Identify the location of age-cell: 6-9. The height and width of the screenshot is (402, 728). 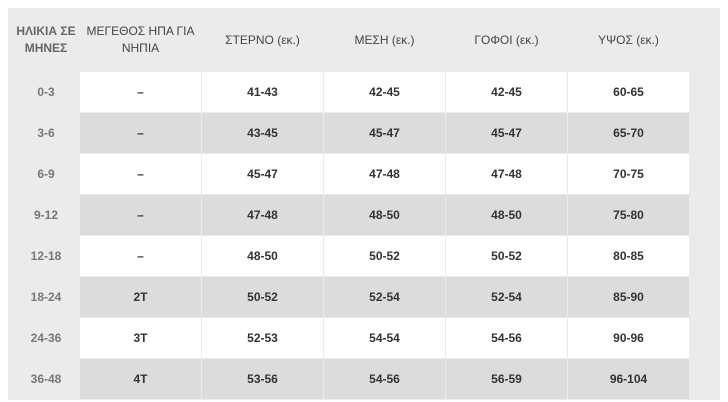
(46, 174).